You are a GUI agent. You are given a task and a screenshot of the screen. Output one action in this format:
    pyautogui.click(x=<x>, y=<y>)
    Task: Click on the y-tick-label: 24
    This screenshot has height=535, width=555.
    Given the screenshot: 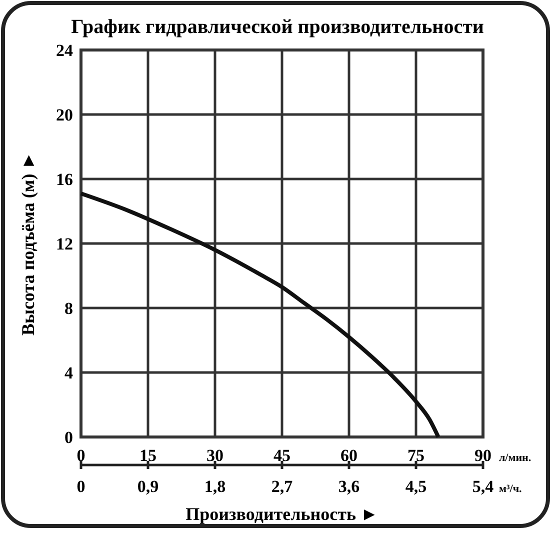 What is the action you would take?
    pyautogui.click(x=65, y=50)
    